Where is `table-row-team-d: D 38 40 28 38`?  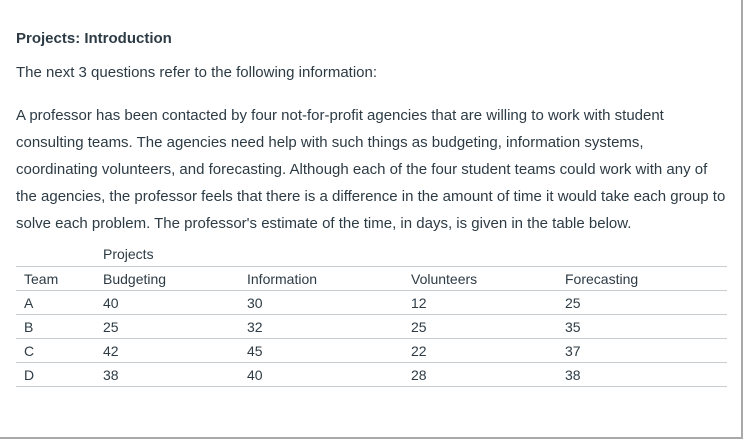
table-row-team-d: D 38 40 28 38 is located at coordinates (372, 374).